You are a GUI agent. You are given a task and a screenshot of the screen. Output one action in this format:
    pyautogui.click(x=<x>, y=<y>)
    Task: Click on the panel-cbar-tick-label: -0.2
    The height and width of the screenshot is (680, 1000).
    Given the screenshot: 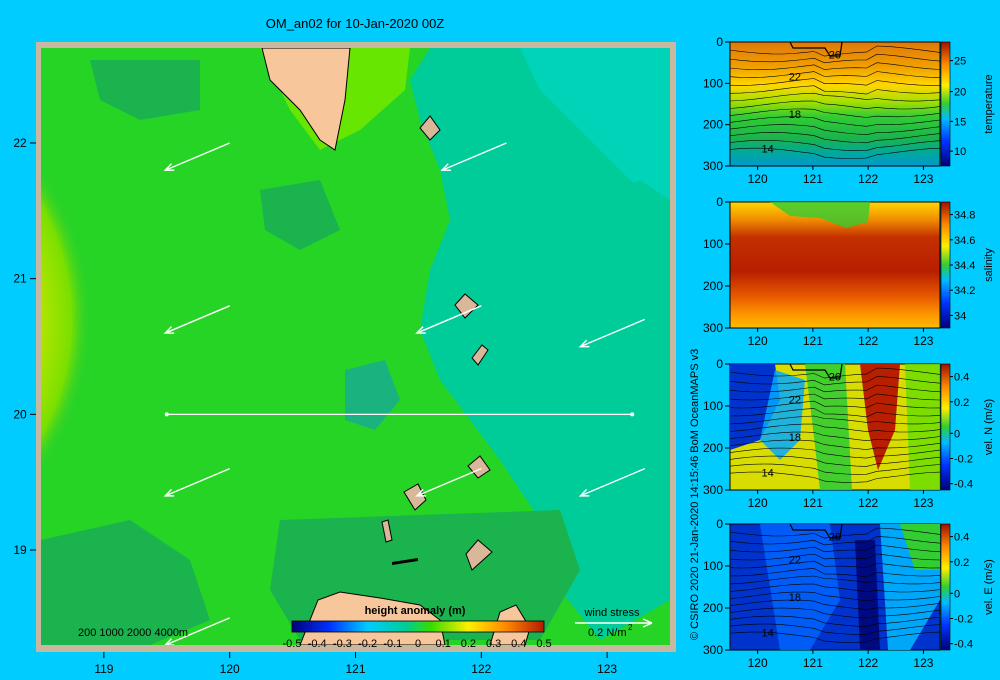 What is the action you would take?
    pyautogui.click(x=963, y=460)
    